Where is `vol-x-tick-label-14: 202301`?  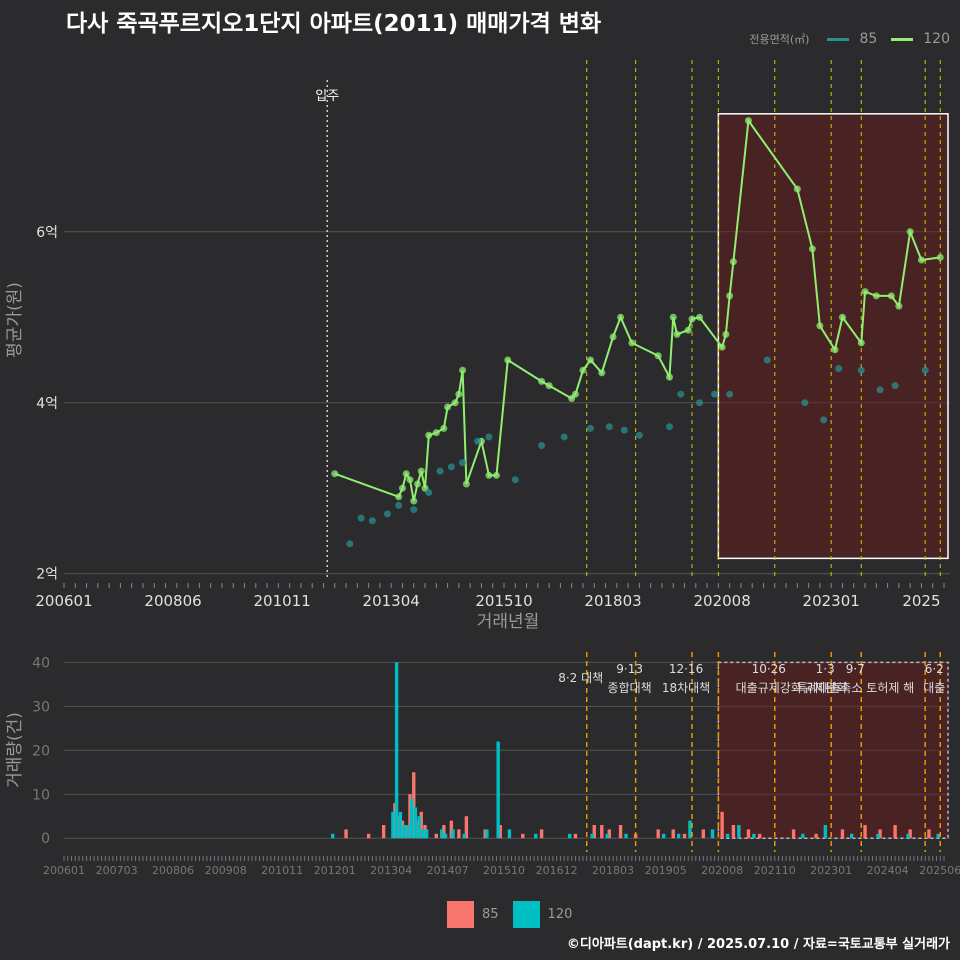
vol-x-tick-label-14: 202301 is located at coordinates (831, 870).